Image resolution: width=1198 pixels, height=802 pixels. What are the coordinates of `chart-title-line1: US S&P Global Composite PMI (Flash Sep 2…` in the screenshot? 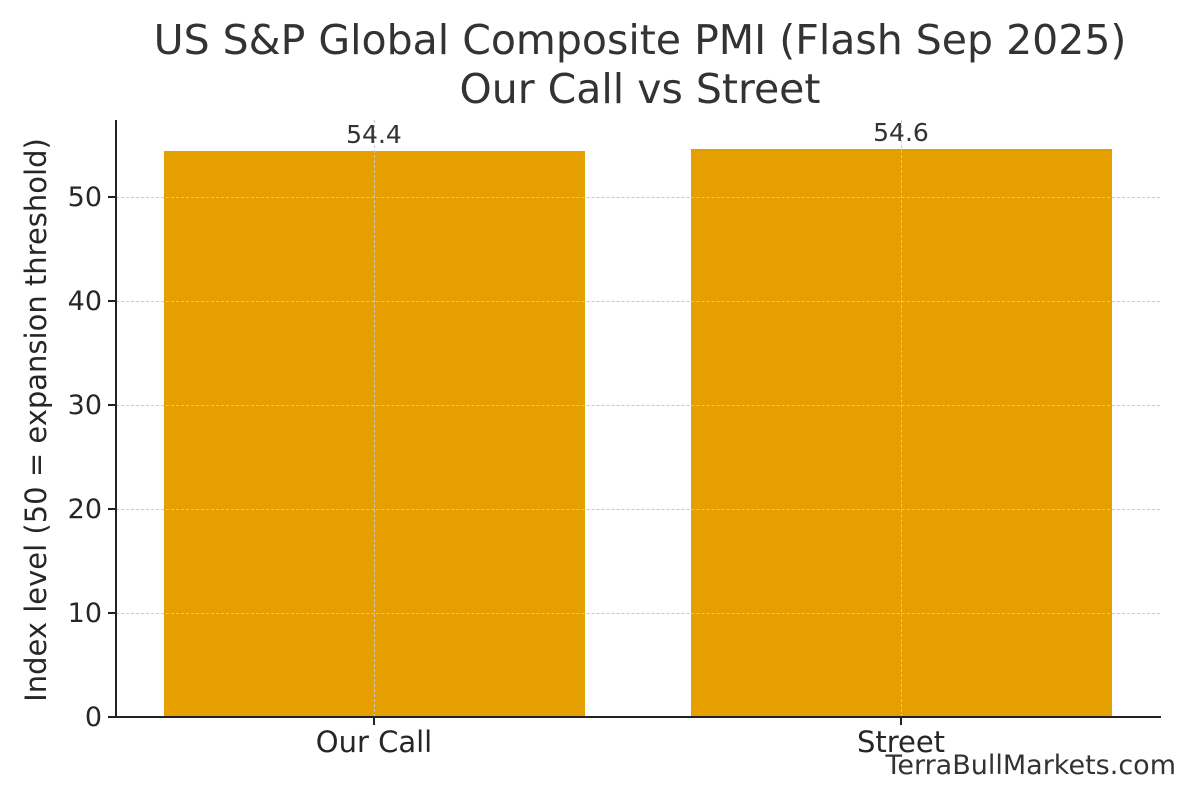 It's located at (640, 40).